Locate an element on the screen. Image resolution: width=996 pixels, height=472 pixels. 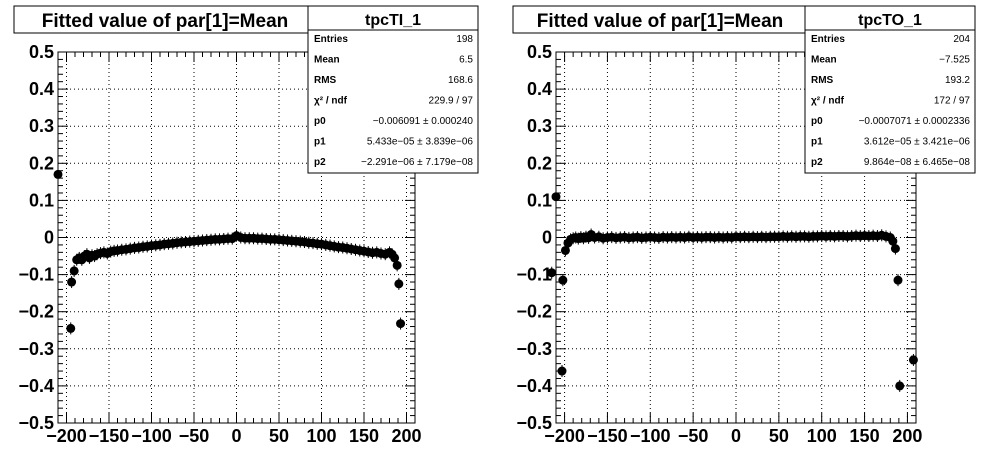
stats-row-value: −0.0007071 ± 0.0002336 is located at coordinates (915, 121).